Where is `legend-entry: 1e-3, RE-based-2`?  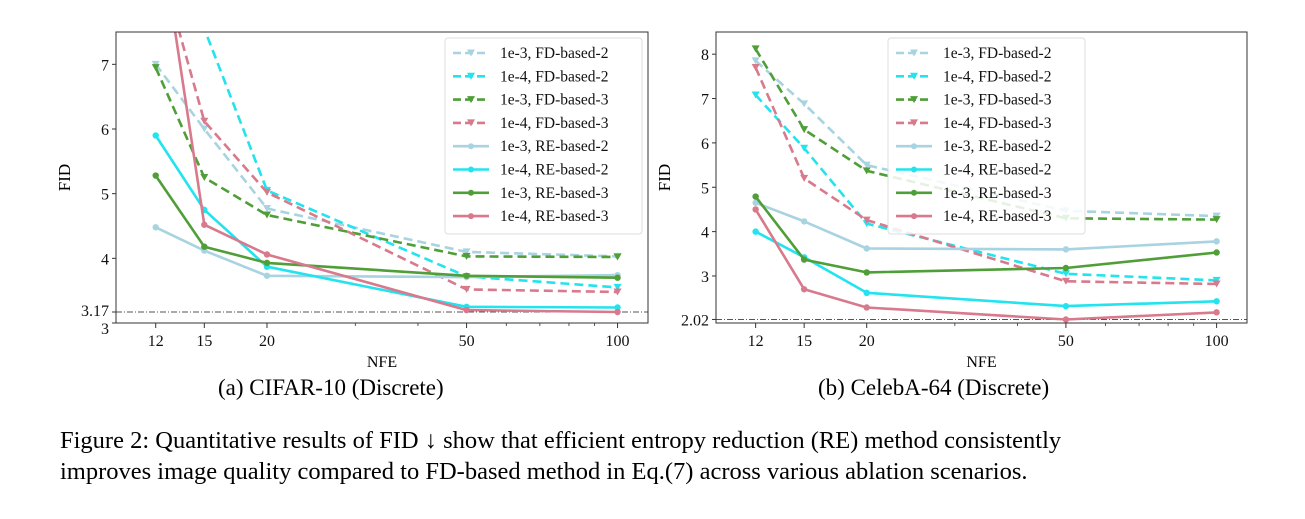 legend-entry: 1e-3, RE-based-2 is located at coordinates (530, 146).